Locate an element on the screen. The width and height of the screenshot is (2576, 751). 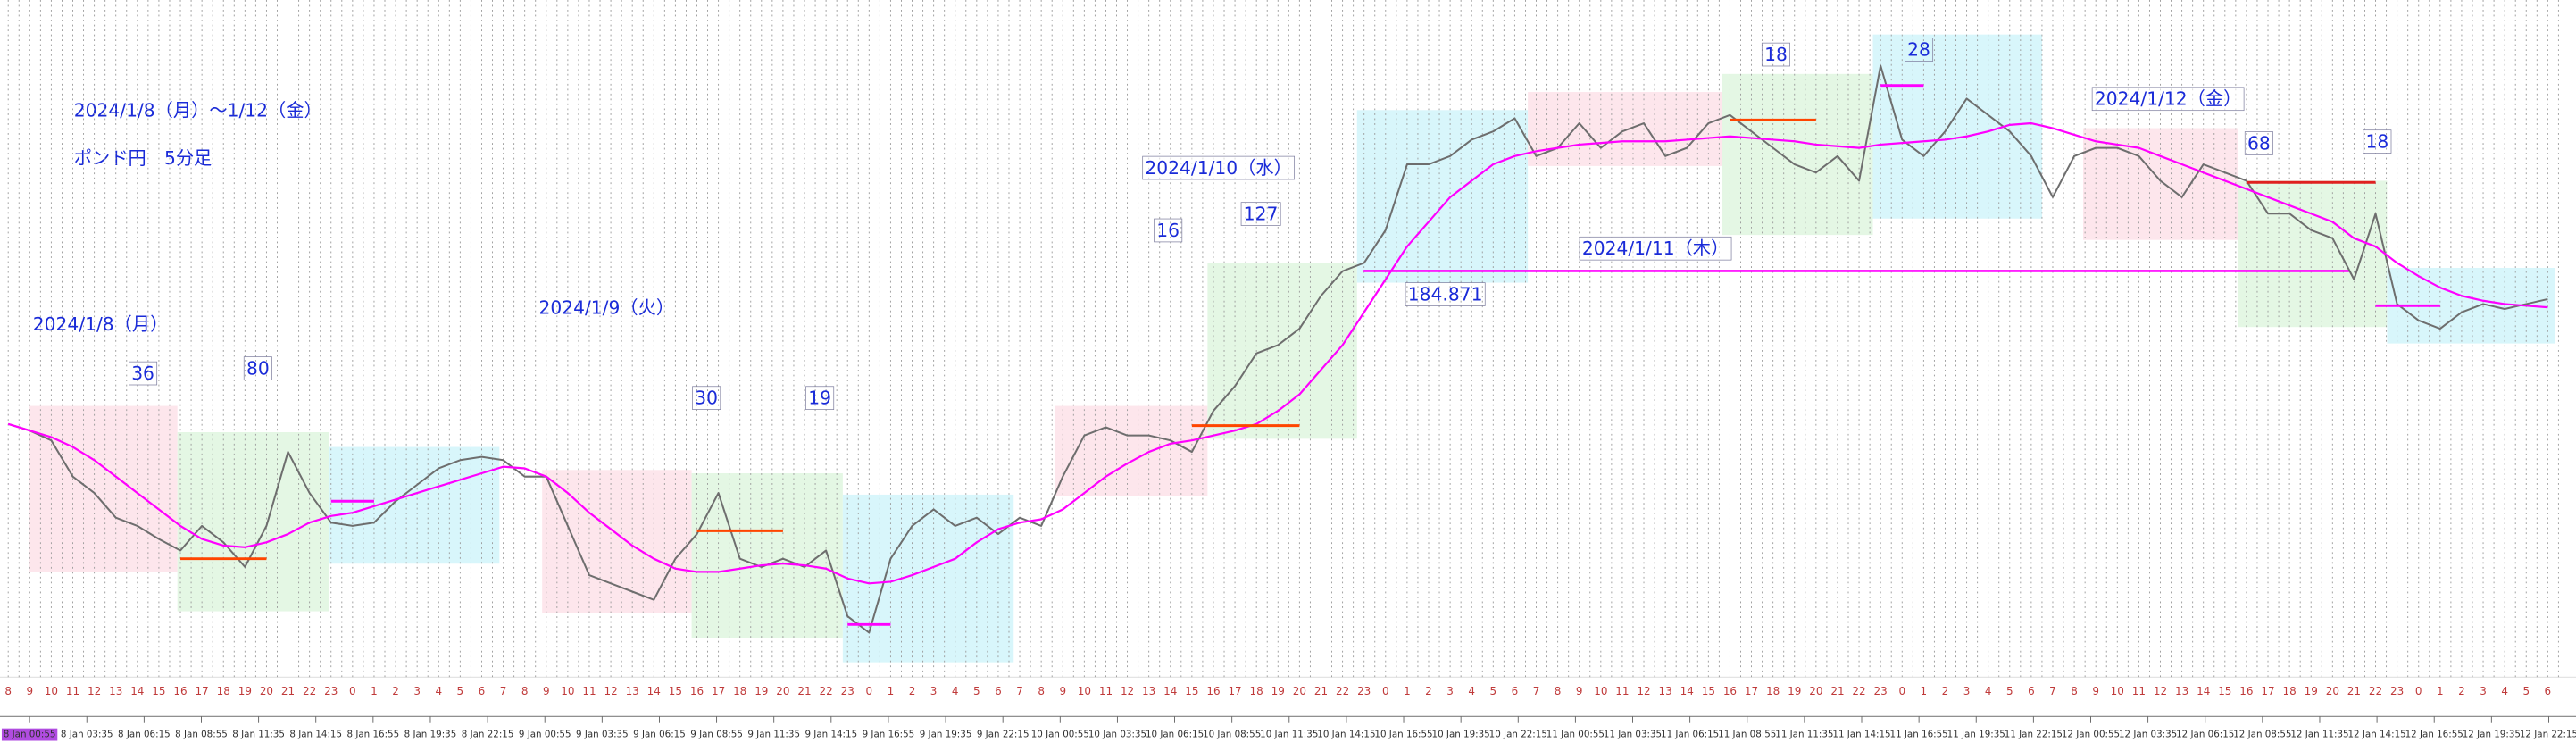
time-label: 11 Jan 22:15 is located at coordinates (2034, 735).